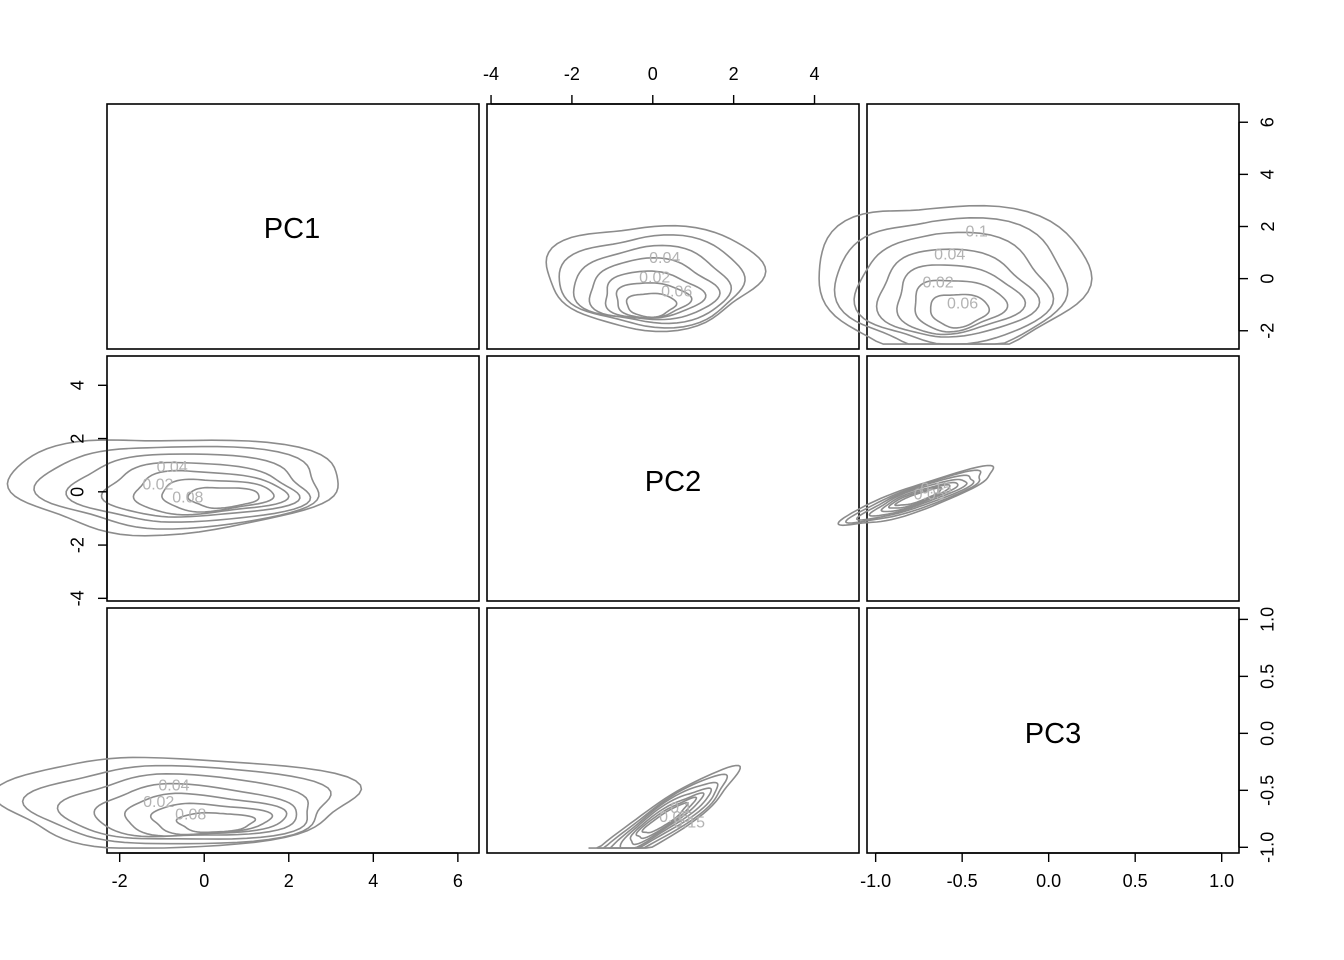 The width and height of the screenshot is (1344, 960). What do you see at coordinates (78, 545) in the screenshot?
I see `axis-left-pc2-tick-label: -2` at bounding box center [78, 545].